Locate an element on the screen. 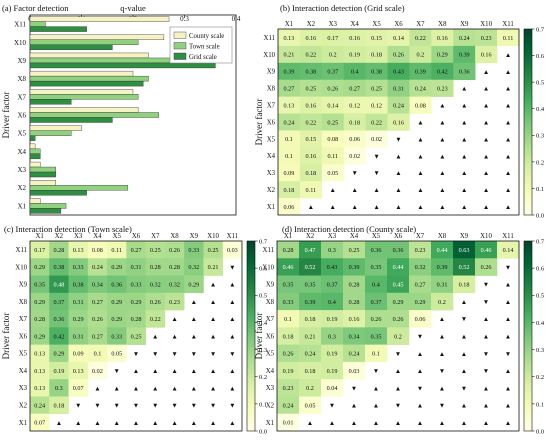 This screenshot has height=440, width=550. heatmap-value: 0.32 is located at coordinates (420, 267).